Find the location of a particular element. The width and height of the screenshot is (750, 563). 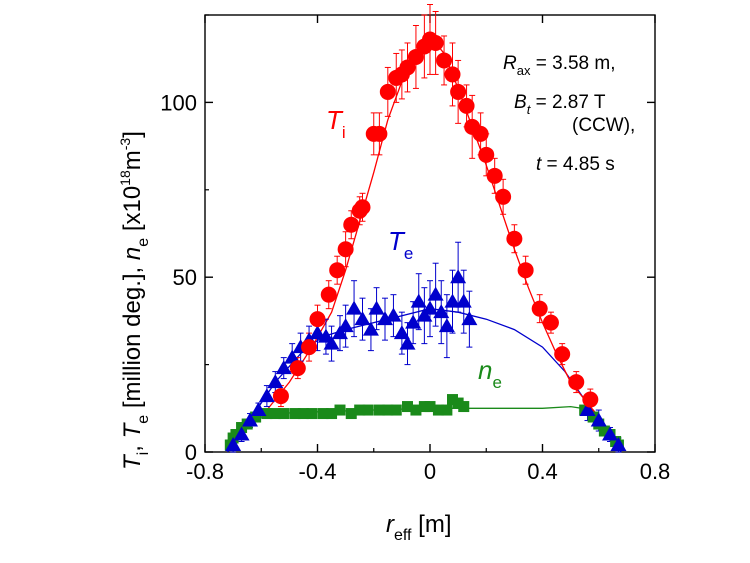

series-label-ne-sub: e is located at coordinates (496, 382).